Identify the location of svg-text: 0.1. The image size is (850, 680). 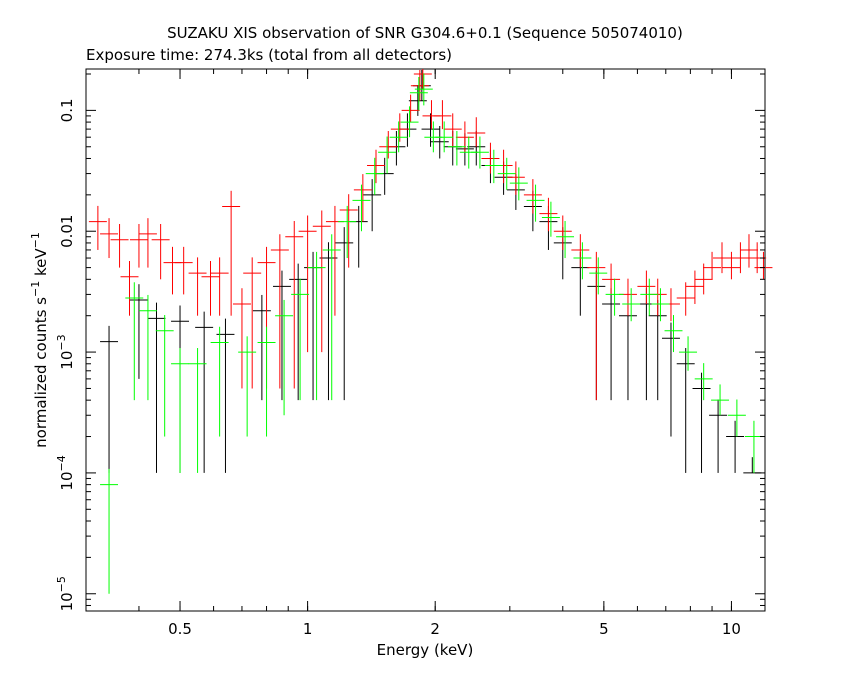
(67, 110).